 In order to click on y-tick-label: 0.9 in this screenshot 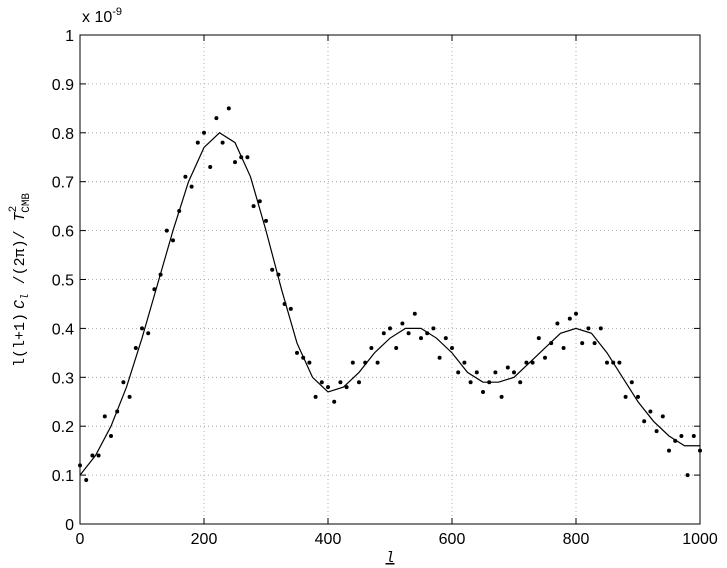, I will do `click(63, 85)`.